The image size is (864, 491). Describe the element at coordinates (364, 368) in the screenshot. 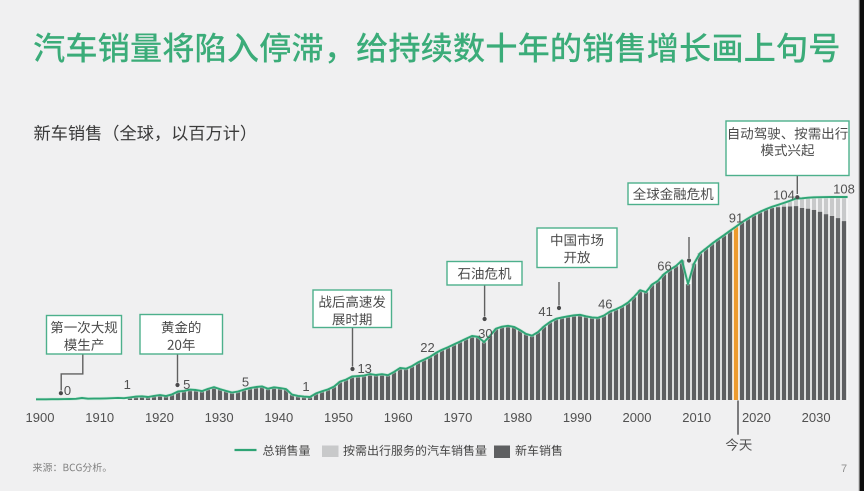

I see `svg-text: 13` at that location.